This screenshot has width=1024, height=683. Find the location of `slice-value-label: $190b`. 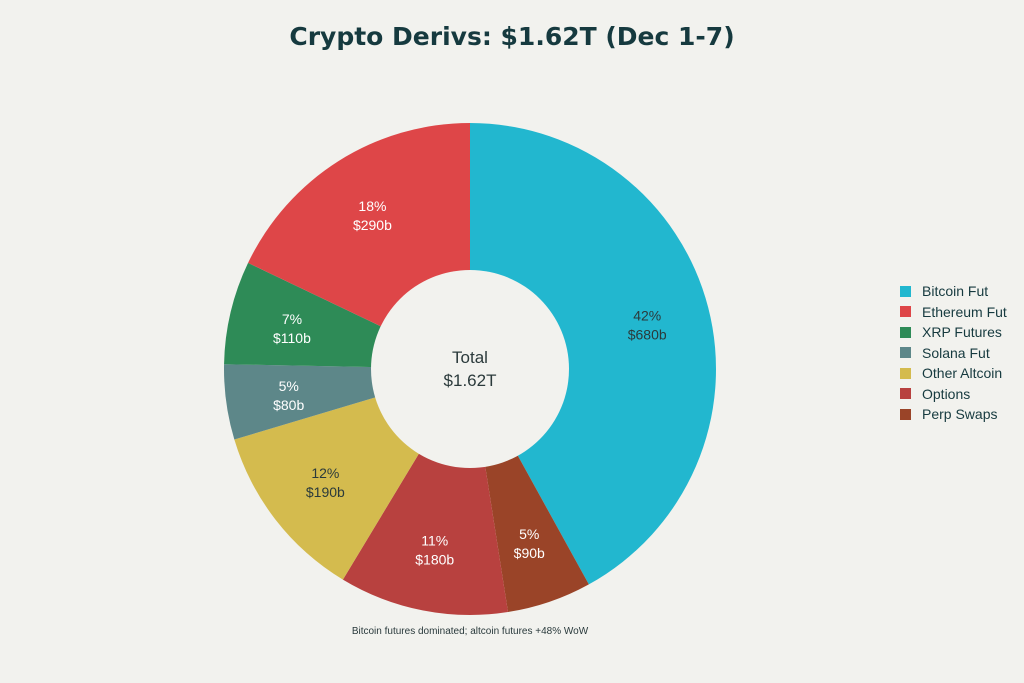

slice-value-label: $190b is located at coordinates (325, 492).